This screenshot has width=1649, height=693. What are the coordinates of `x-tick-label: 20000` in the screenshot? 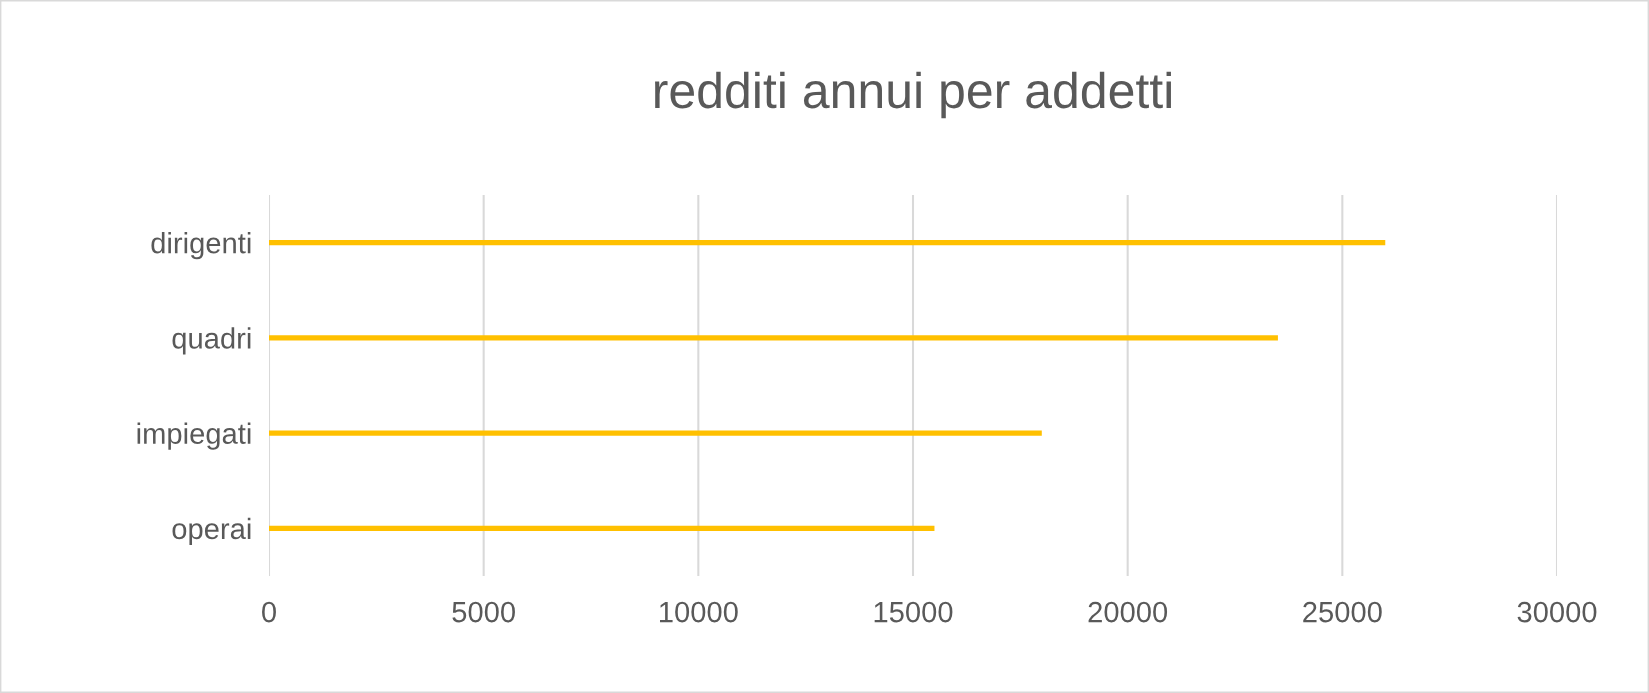 It's located at (1128, 612).